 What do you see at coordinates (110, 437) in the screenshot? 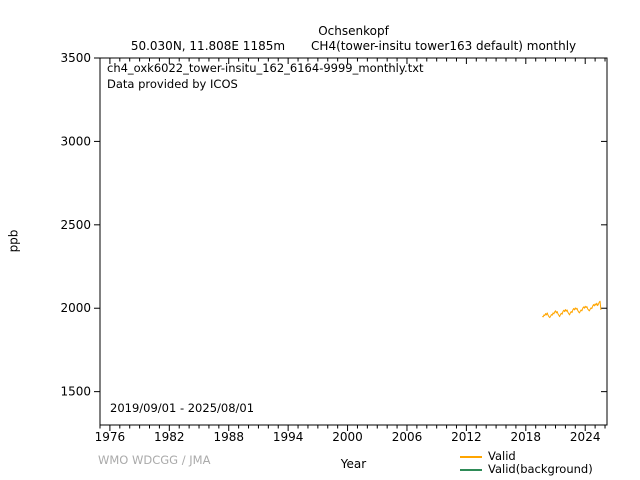
I see `svg-text: 1976` at bounding box center [110, 437].